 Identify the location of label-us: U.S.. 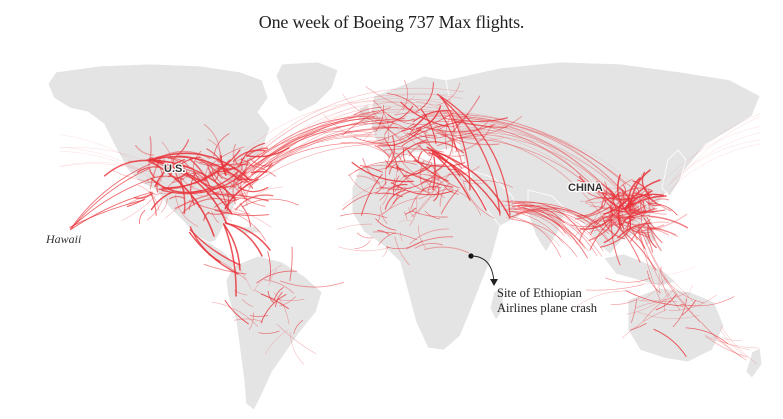
(174, 169).